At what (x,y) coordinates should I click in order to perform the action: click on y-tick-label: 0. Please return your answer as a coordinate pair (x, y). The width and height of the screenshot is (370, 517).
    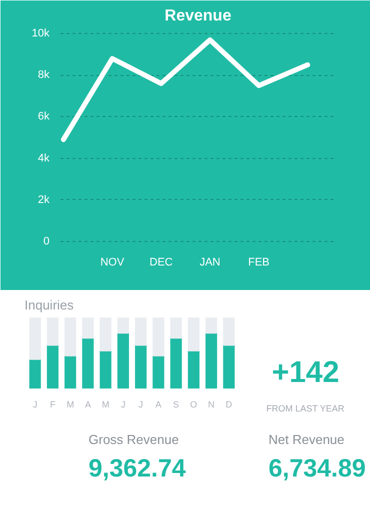
    Looking at the image, I should click on (46, 241).